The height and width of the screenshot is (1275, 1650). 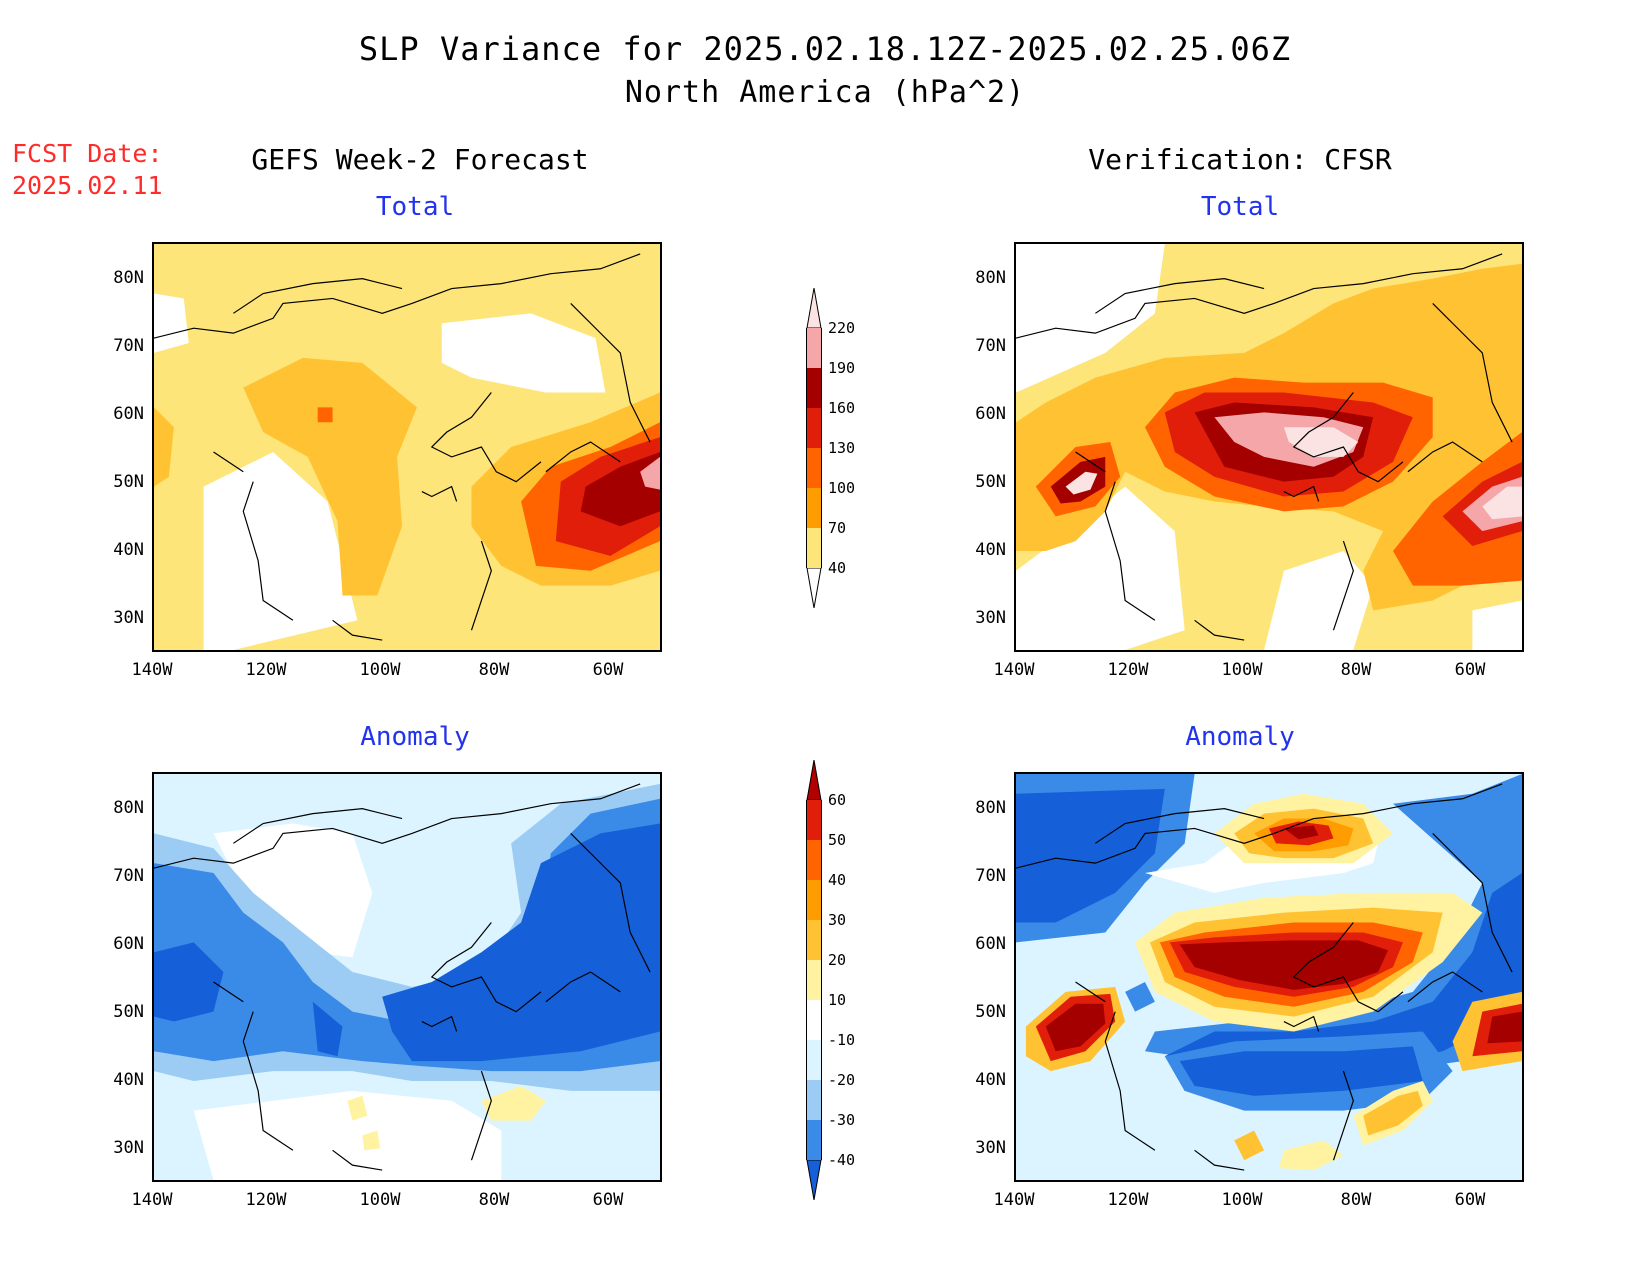 What do you see at coordinates (1269, 447) in the screenshot?
I see `verification-total-map` at bounding box center [1269, 447].